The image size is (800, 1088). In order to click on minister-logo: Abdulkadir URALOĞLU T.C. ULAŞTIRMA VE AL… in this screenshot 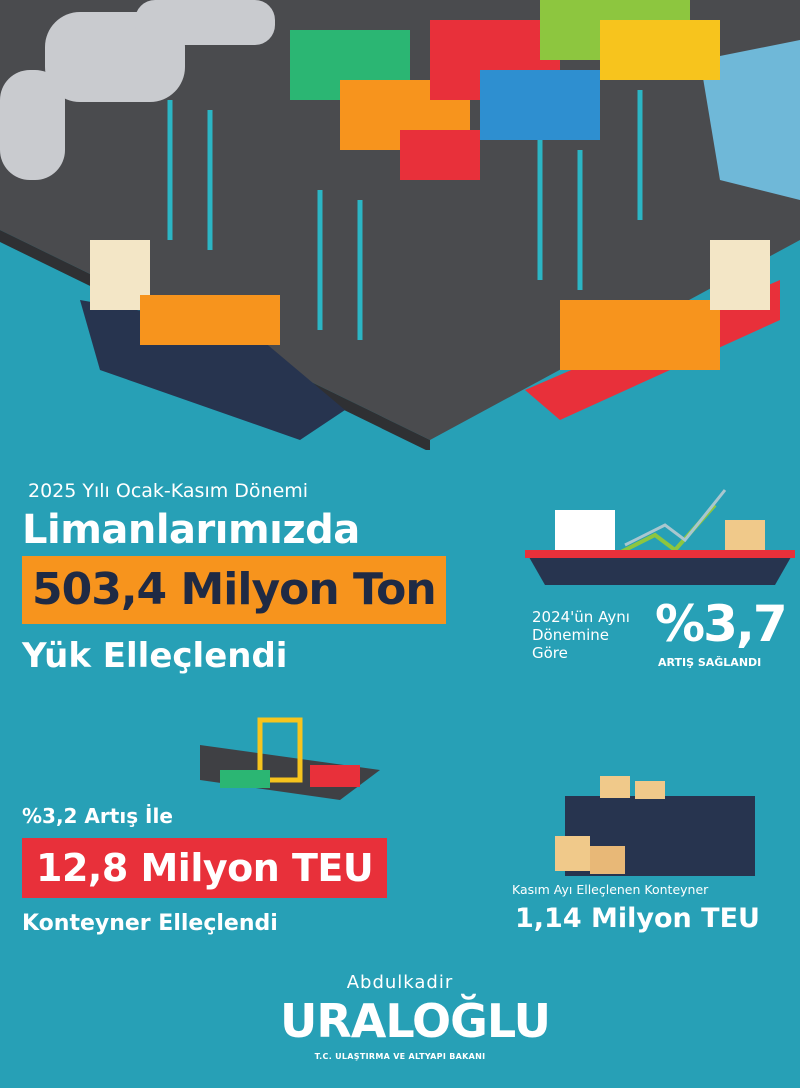, I will do `click(415, 1017)`.